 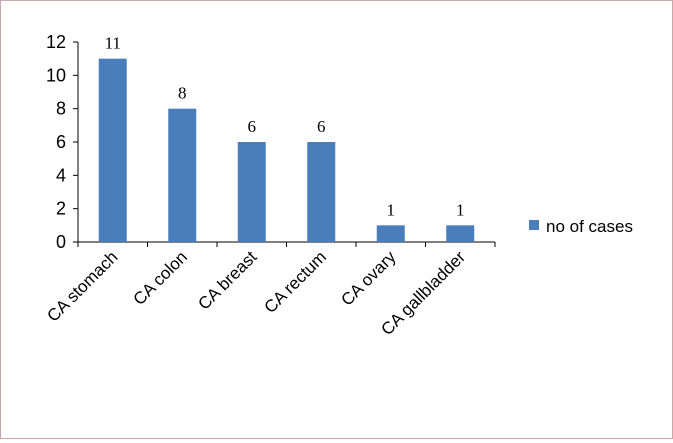 I want to click on legend: no of cases, so click(x=581, y=226).